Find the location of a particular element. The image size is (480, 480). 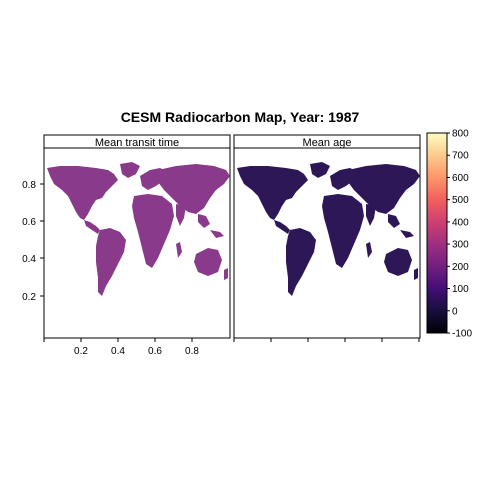

x-tick-label: 0.6 is located at coordinates (155, 351).